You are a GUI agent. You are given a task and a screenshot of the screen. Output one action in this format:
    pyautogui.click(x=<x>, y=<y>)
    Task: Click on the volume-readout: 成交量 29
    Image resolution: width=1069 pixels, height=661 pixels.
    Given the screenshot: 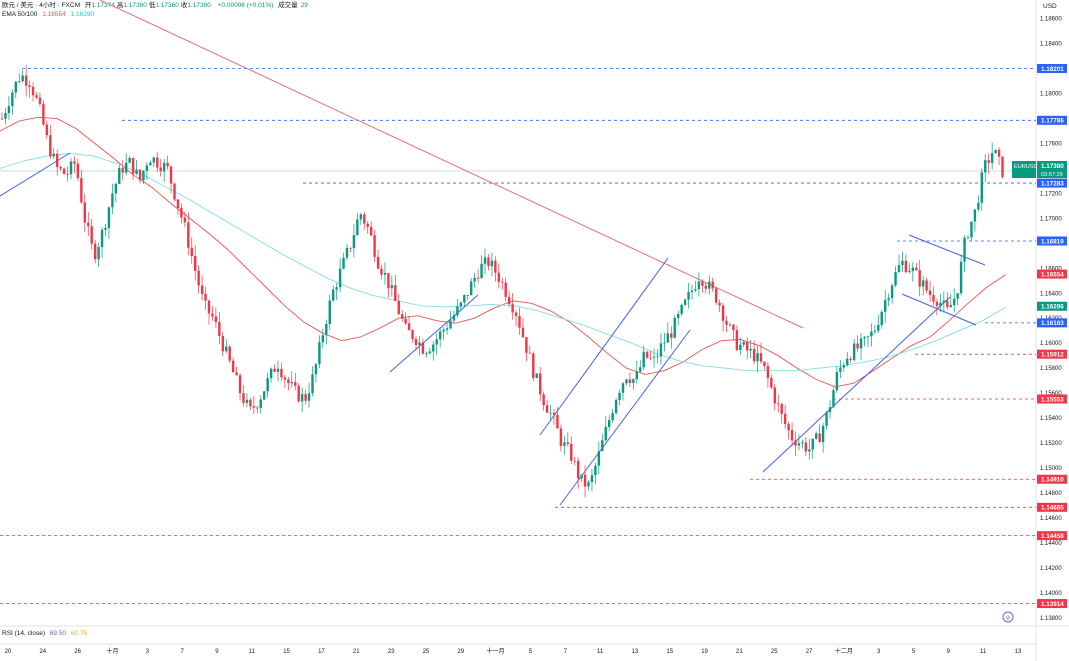 What is the action you would take?
    pyautogui.click(x=294, y=5)
    